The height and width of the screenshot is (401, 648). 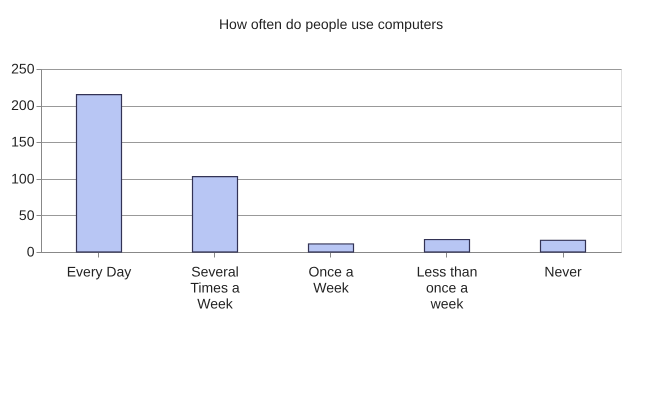 I want to click on chart-title: How often do people use computers, so click(x=331, y=24).